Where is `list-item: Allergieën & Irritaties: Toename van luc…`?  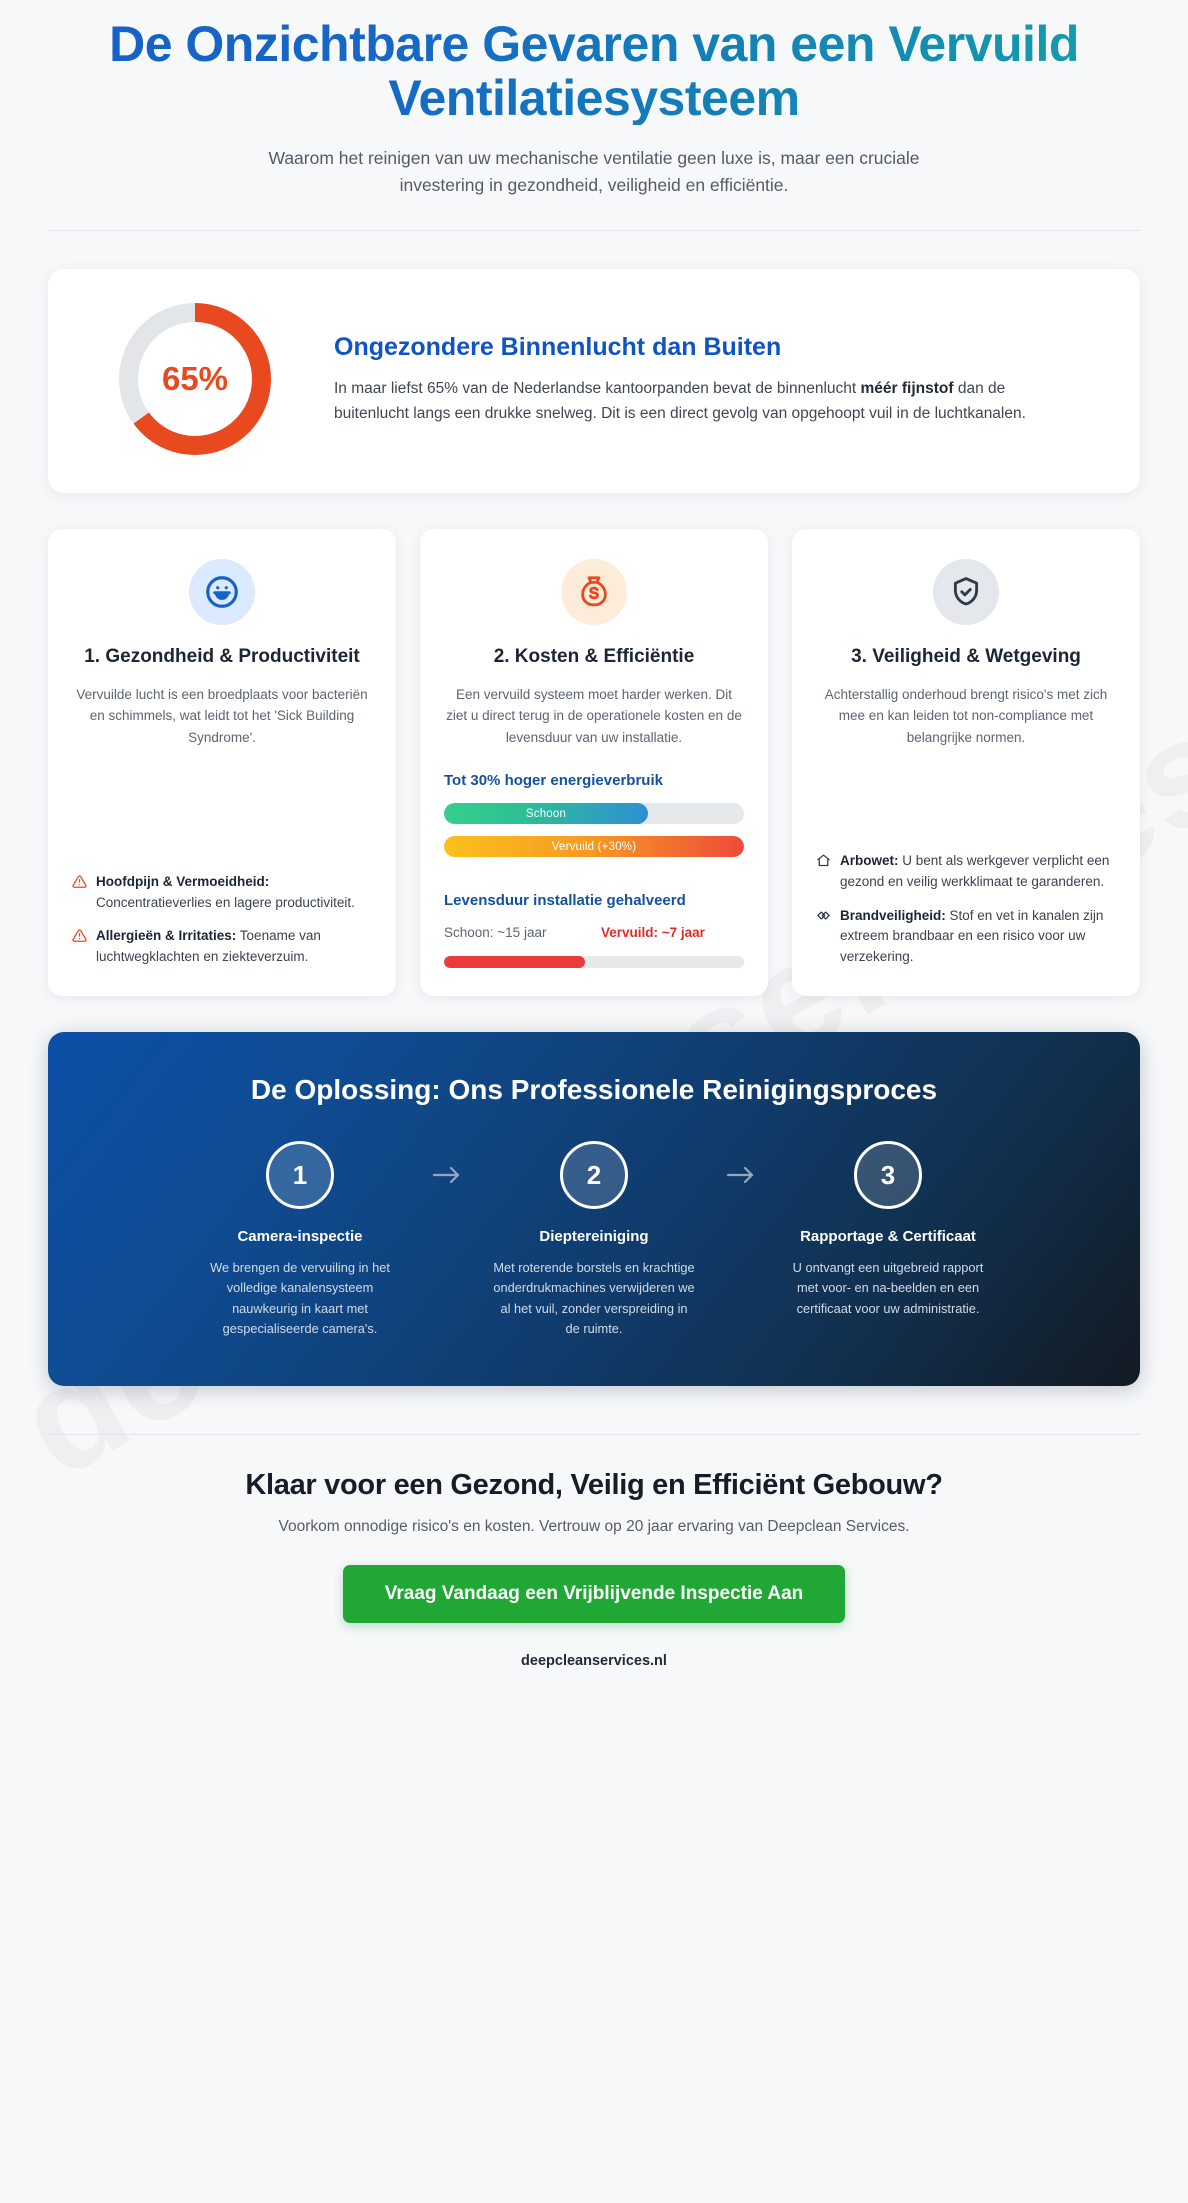
list-item: Allergieën & Irritaties: Toename van luc… is located at coordinates (222, 947).